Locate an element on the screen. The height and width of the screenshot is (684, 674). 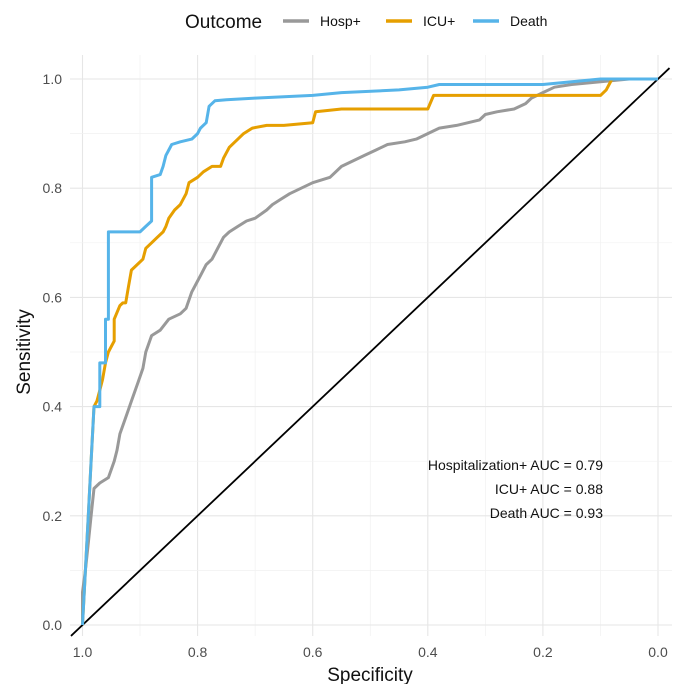
y-tick-label: 1.0 is located at coordinates (53, 79).